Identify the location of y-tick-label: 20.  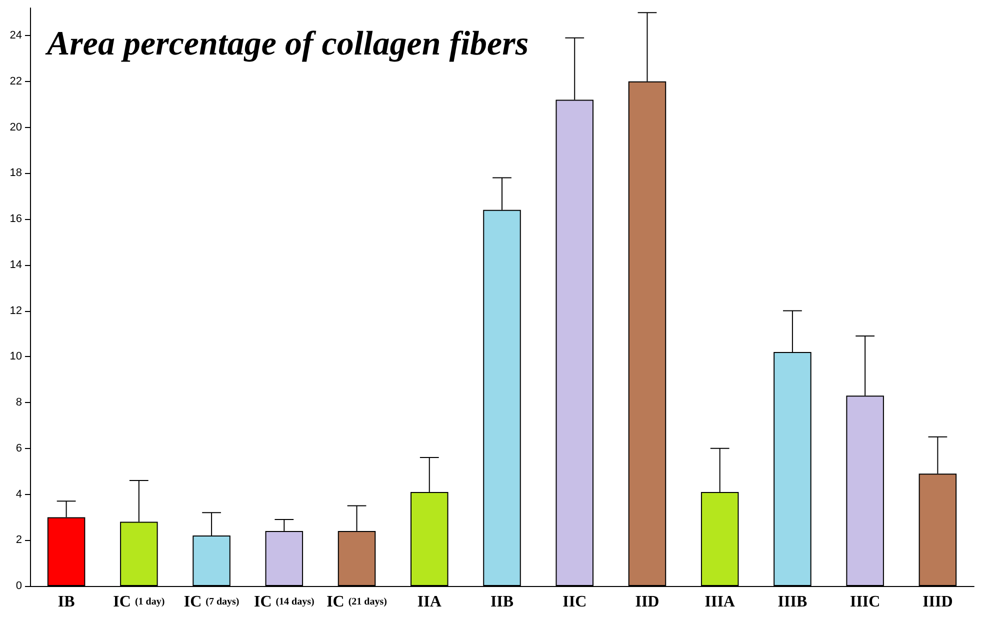
(16, 127).